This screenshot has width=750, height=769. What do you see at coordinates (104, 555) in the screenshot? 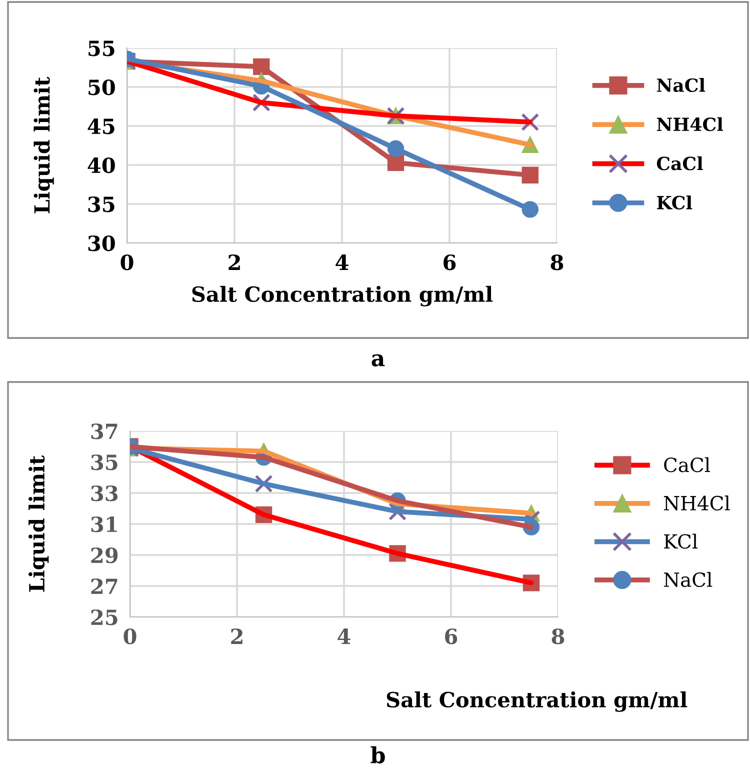
I see `y-tick-label: 29` at bounding box center [104, 555].